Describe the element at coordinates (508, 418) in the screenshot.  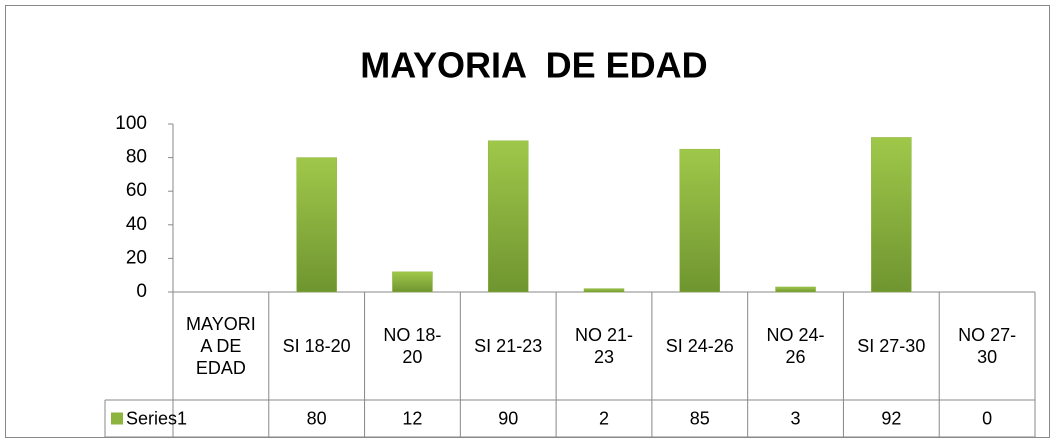
I see `data-table-value: 90` at that location.